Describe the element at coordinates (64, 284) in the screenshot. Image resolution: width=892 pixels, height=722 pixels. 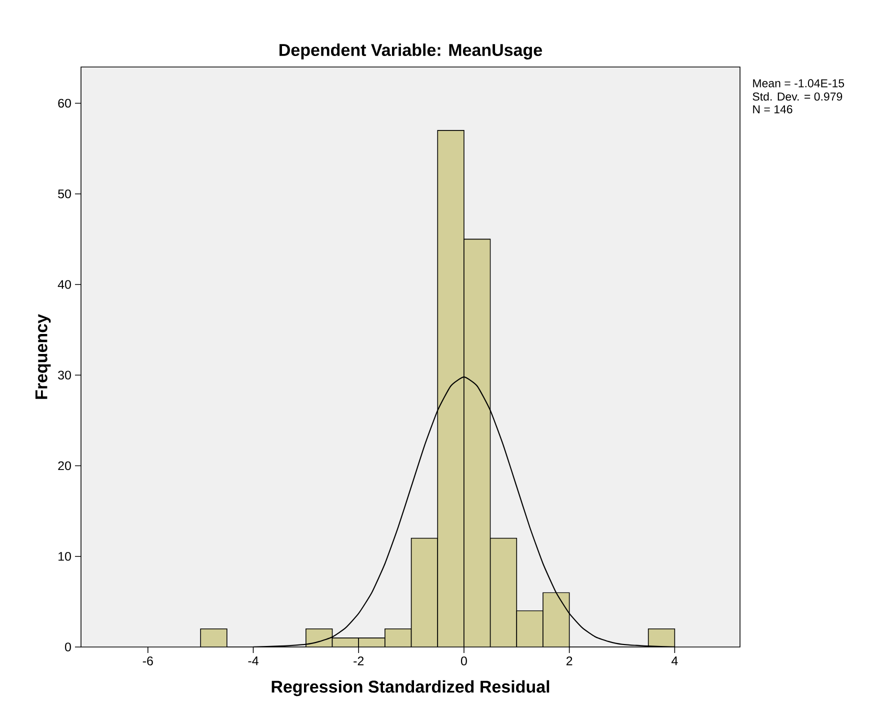
I see `y-tick-label: 40` at that location.